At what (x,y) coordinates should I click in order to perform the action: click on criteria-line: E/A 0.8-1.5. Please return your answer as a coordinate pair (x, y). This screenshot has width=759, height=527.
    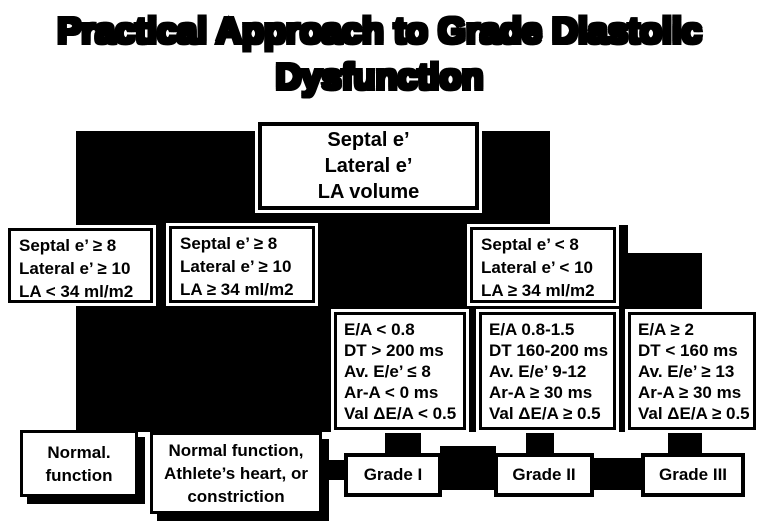
    Looking at the image, I should click on (532, 329).